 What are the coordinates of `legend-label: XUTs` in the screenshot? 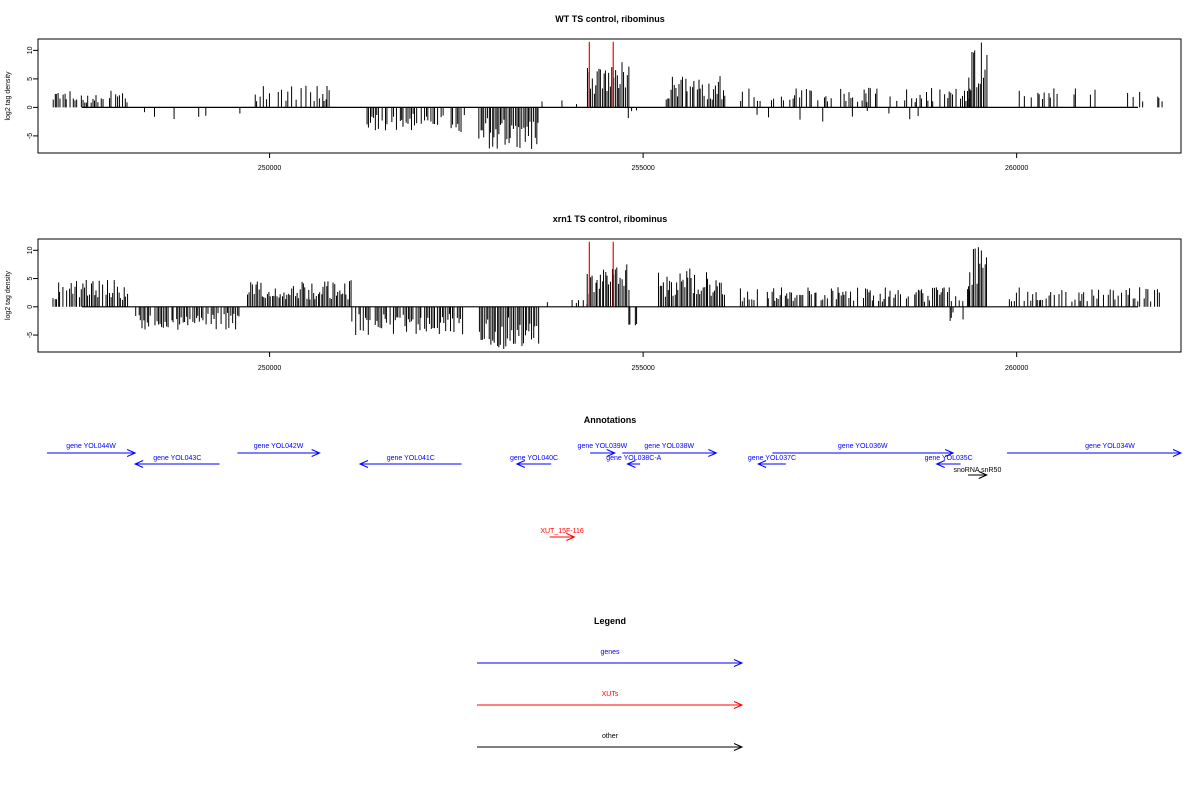 It's located at (610, 694).